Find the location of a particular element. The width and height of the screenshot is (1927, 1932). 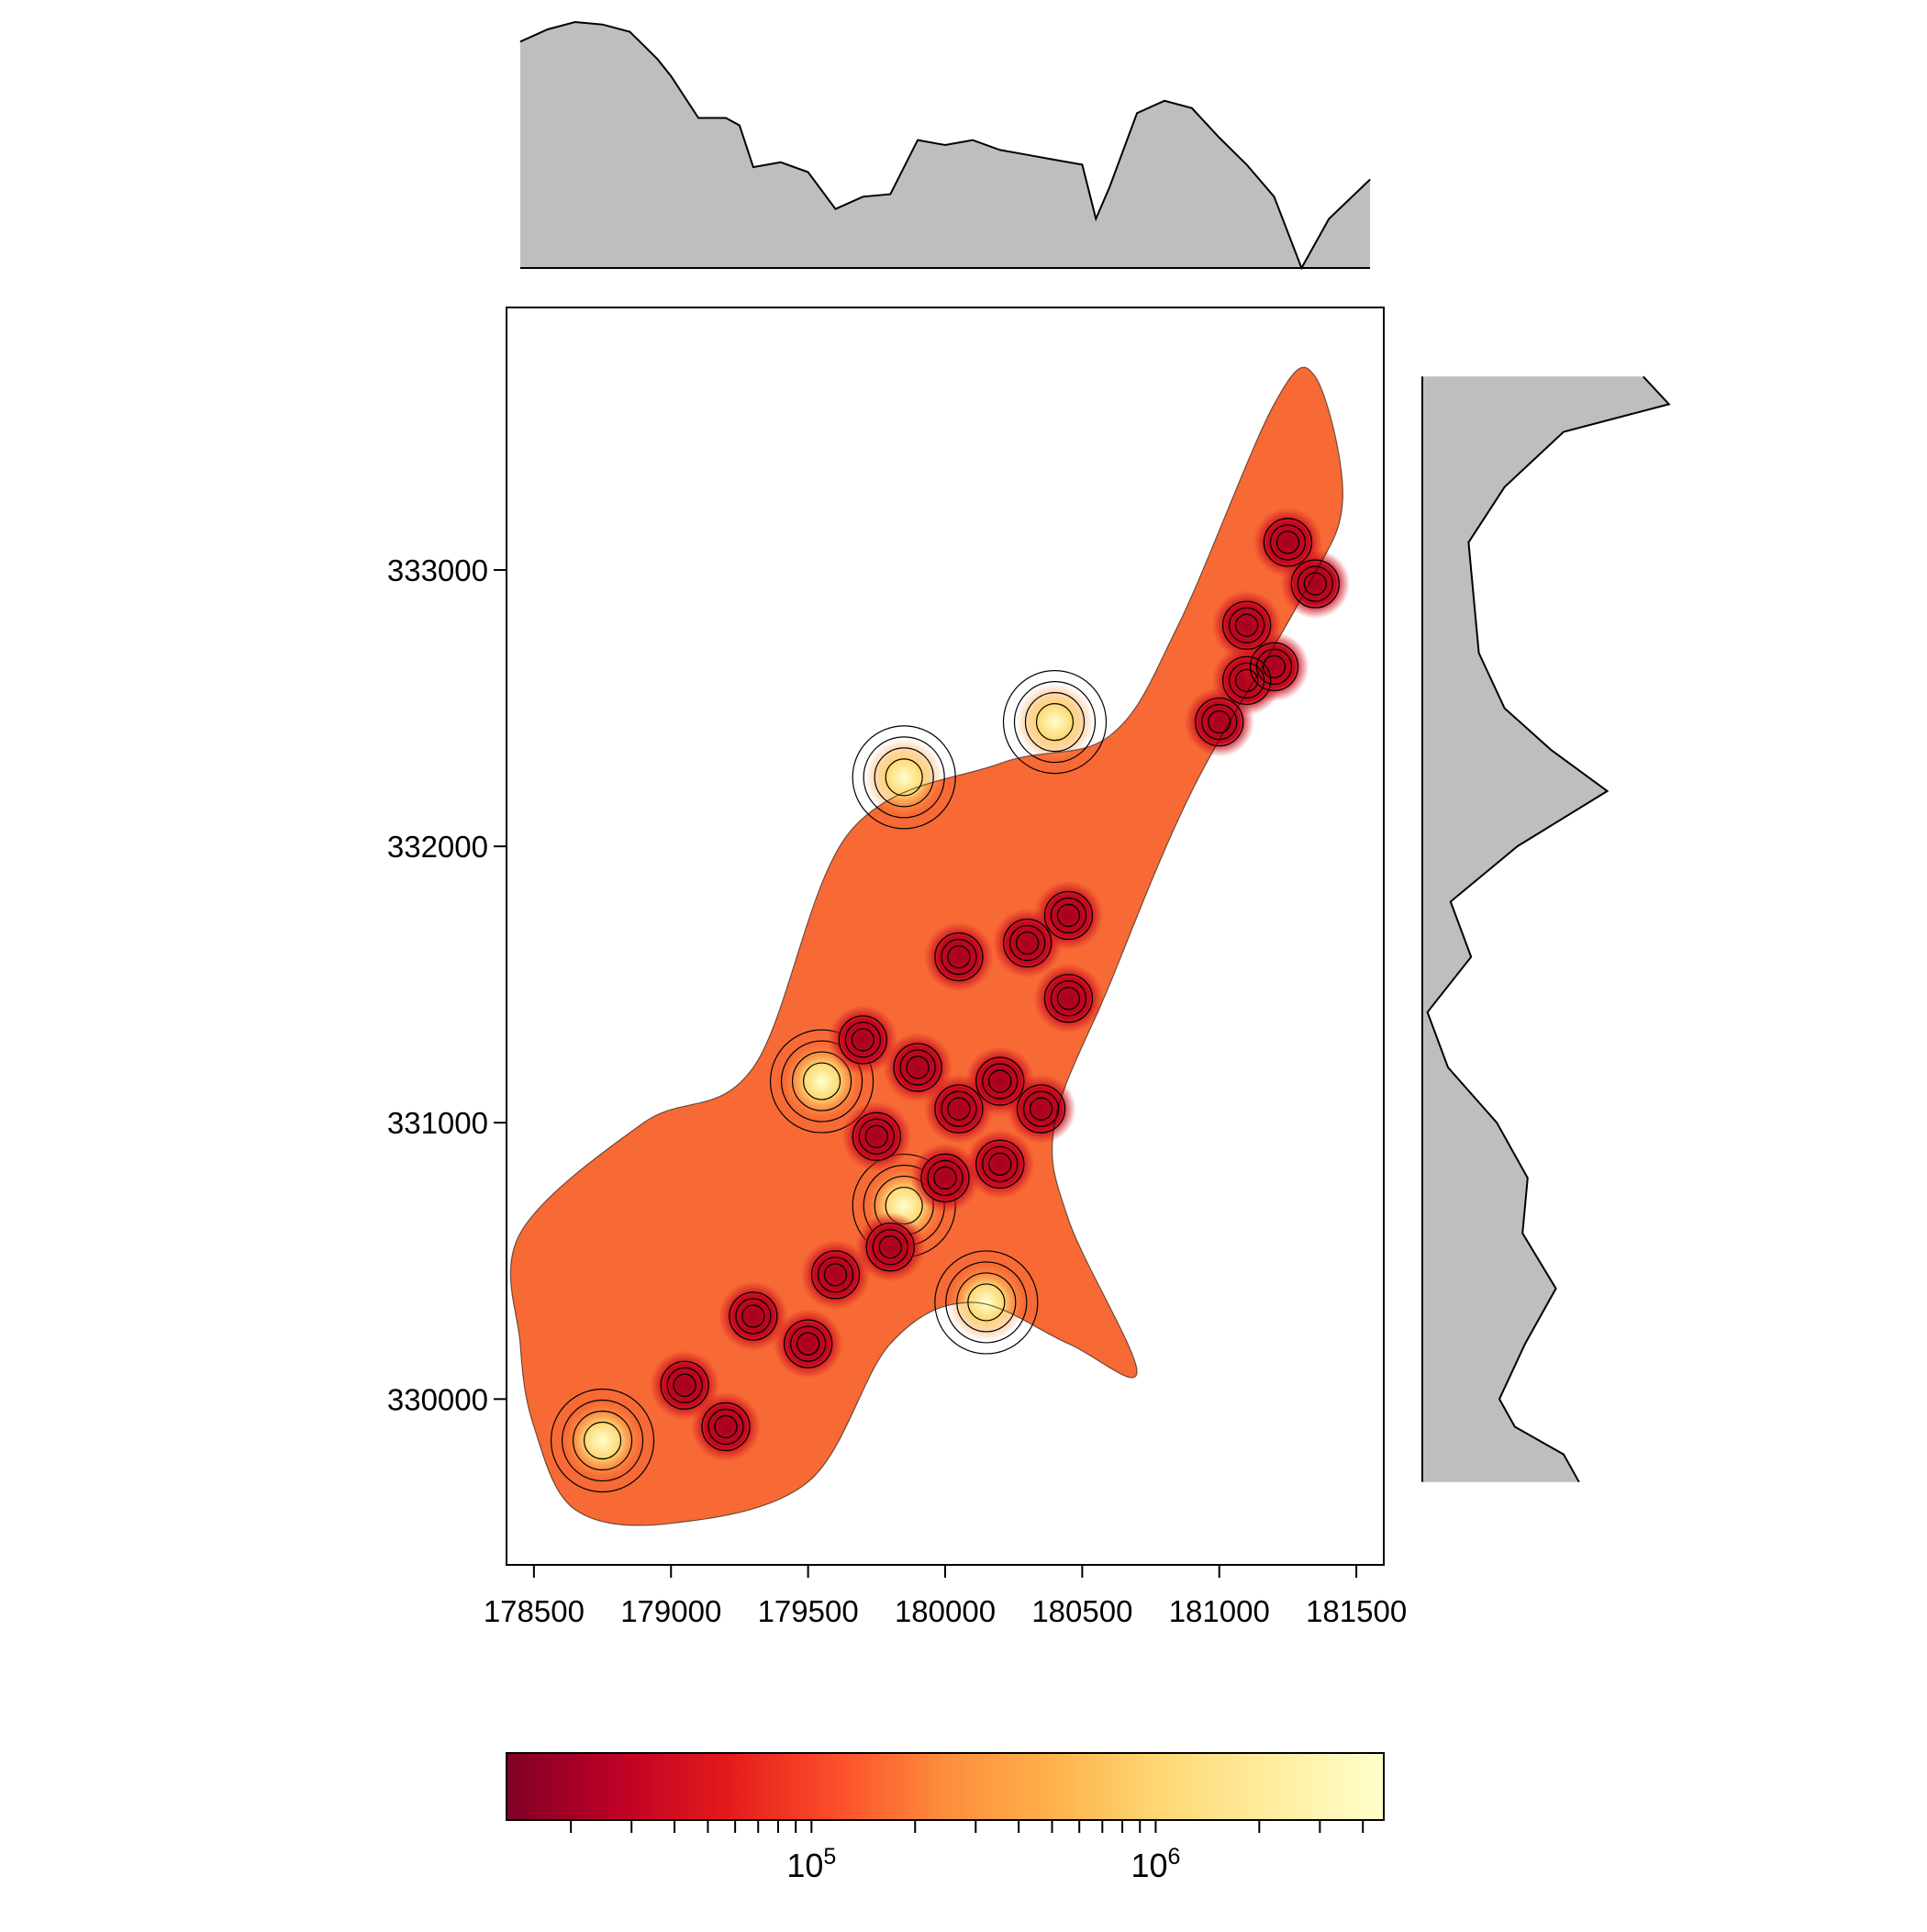

x-tick-label: 180500 is located at coordinates (1081, 1611).